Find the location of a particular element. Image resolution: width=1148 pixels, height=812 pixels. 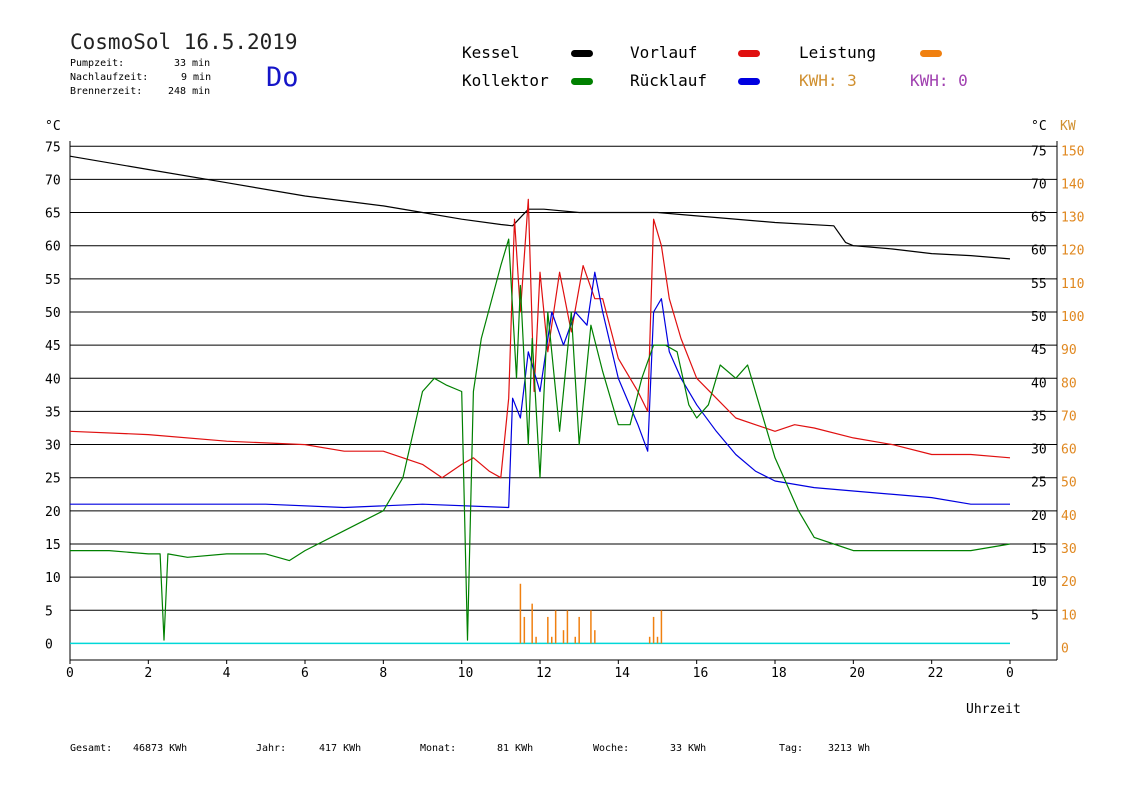

y-tick-right-power: 110 is located at coordinates (1072, 284).